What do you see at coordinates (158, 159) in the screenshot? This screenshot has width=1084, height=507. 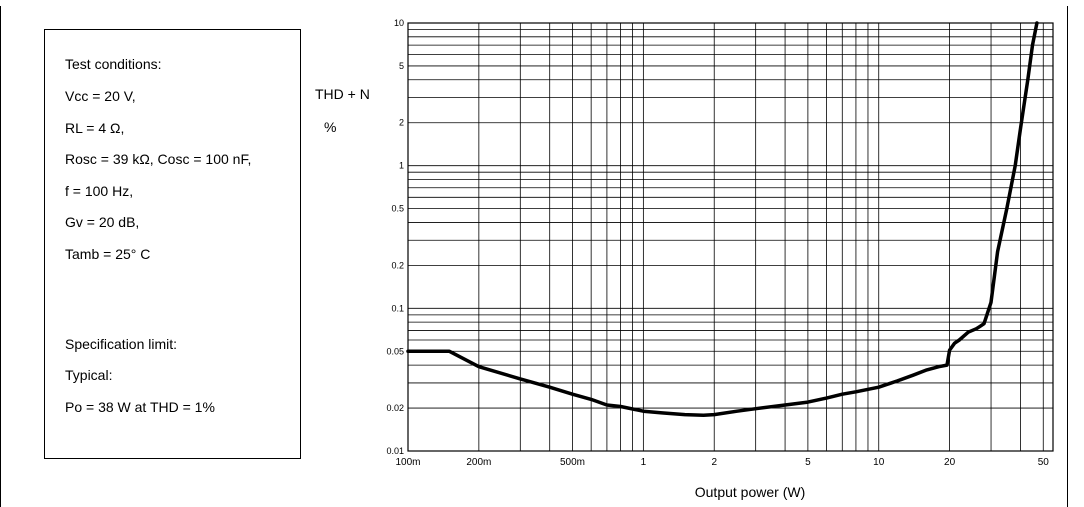 I see `condition-line: Rosc = 39 kΩ, Cosc = 100 nF,` at bounding box center [158, 159].